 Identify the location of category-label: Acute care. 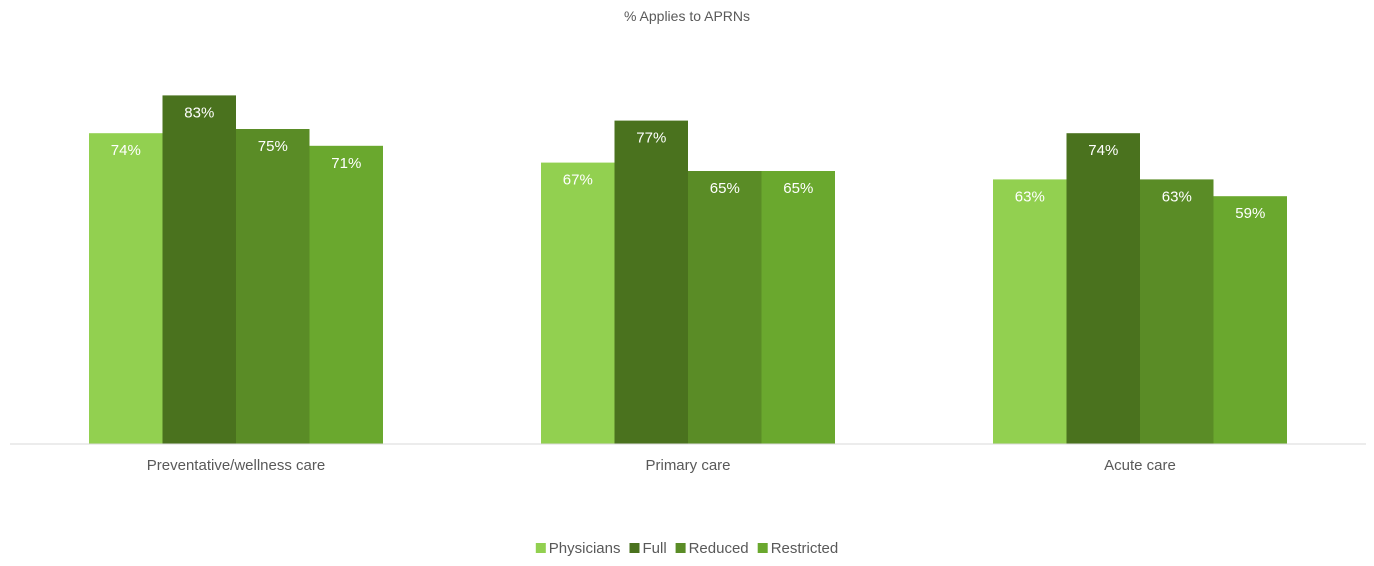
(1140, 465).